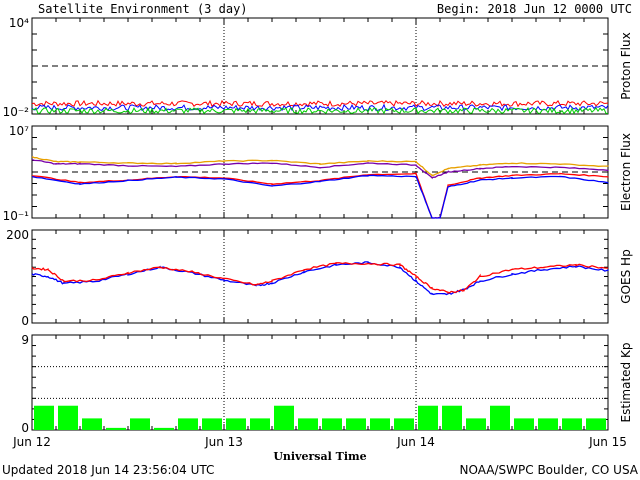 This screenshot has height=480, width=640. Describe the element at coordinates (16, 216) in the screenshot. I see `y-tick-label-bottom: 10⁻¹` at that location.